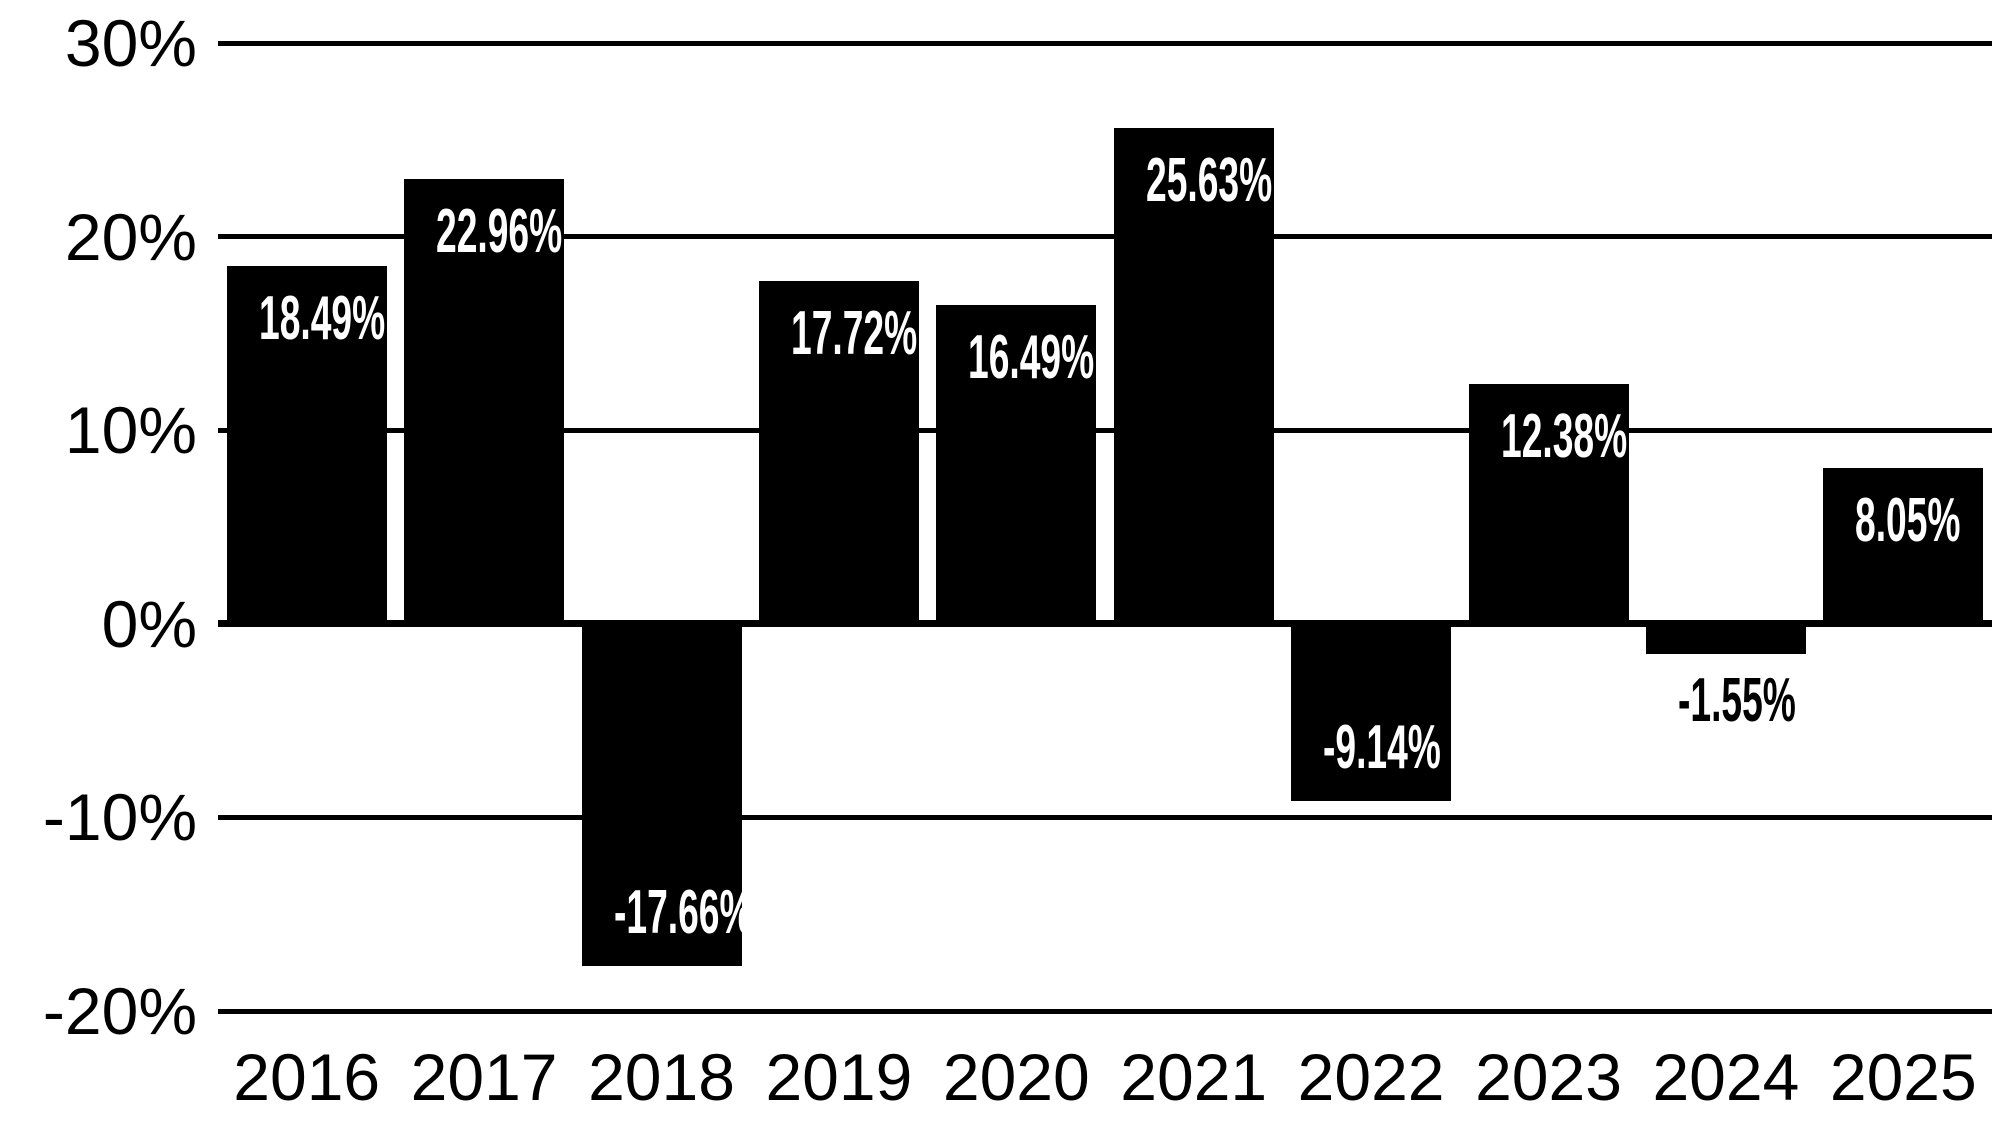 Image resolution: width=1992 pixels, height=1125 pixels. I want to click on x-tick-label-2025: 2025, so click(1903, 1077).